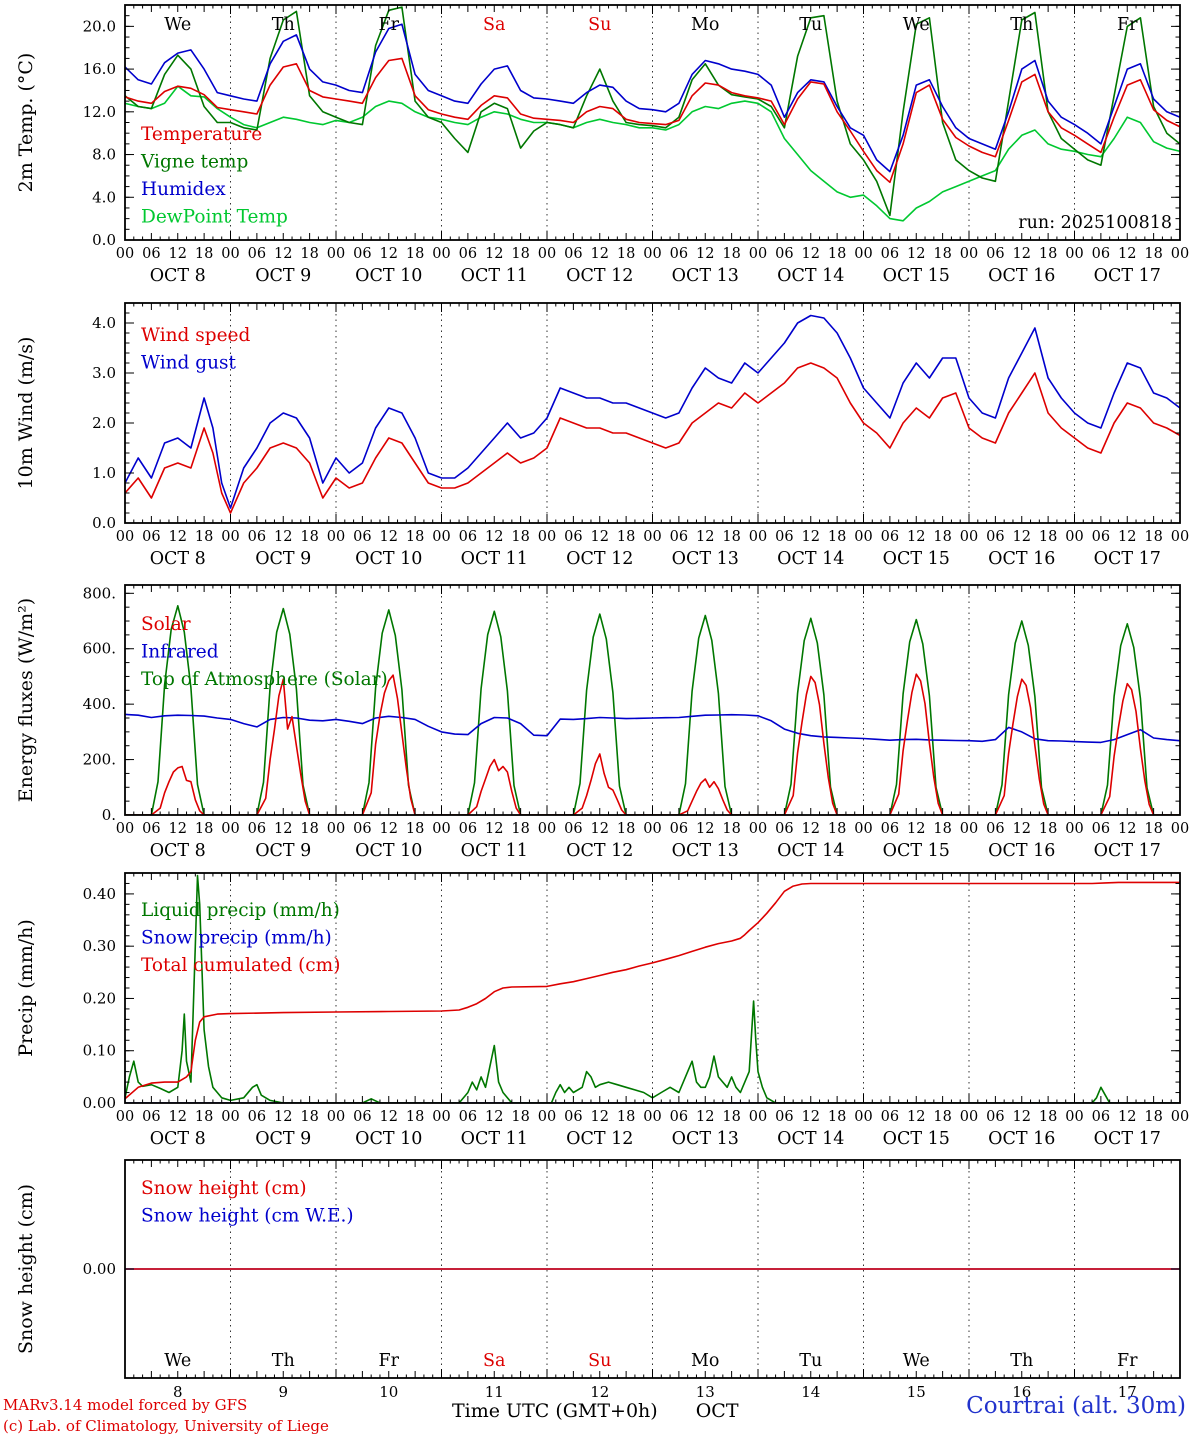  Describe the element at coordinates (1127, 1392) in the screenshot. I see `day-number-label: 17` at that location.